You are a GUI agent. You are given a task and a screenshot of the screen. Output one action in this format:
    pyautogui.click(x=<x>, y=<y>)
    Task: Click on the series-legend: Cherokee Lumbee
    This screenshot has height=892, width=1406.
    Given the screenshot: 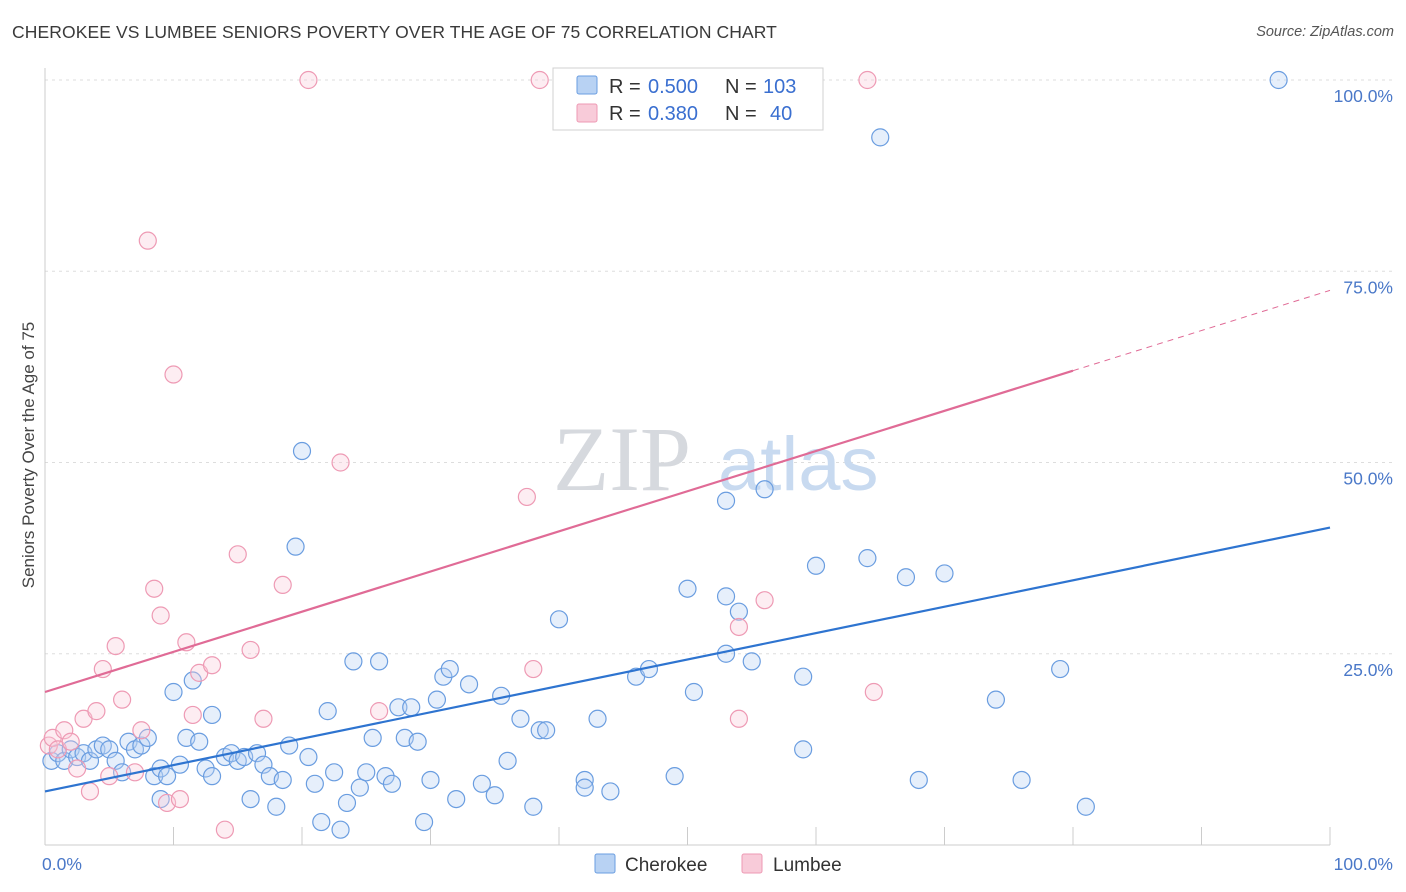 What is the action you would take?
    pyautogui.click(x=718, y=864)
    